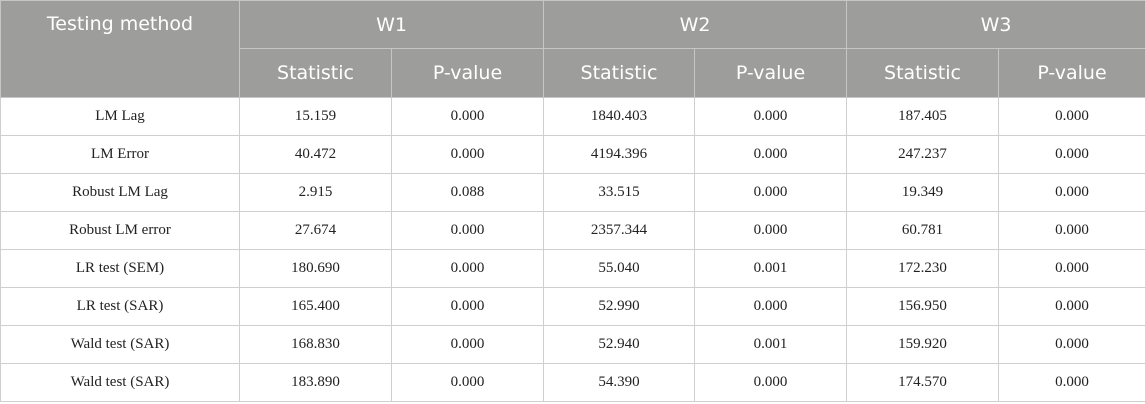 The width and height of the screenshot is (1145, 404). I want to click on testing-method-cell: LR test (SAR), so click(120, 306).